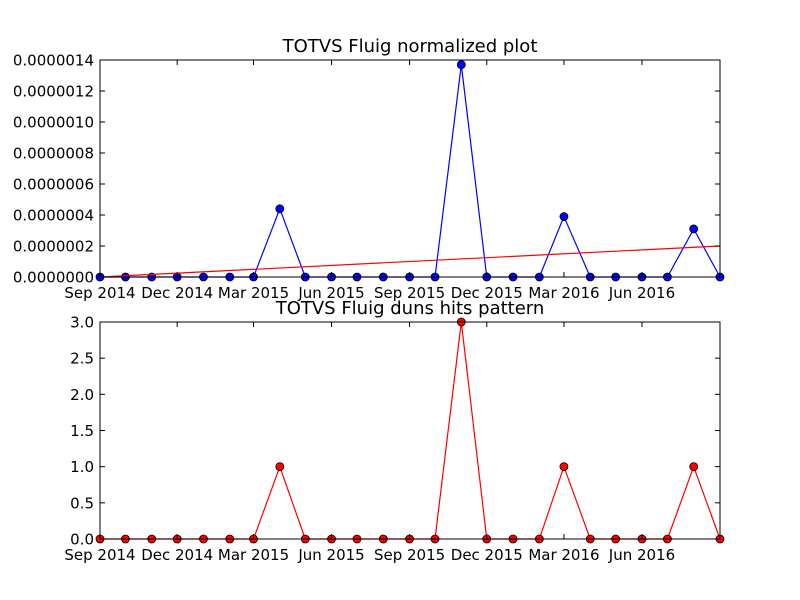 The height and width of the screenshot is (600, 800). Describe the element at coordinates (641, 293) in the screenshot. I see `normalized-x-tick-label: Jun 2016` at that location.